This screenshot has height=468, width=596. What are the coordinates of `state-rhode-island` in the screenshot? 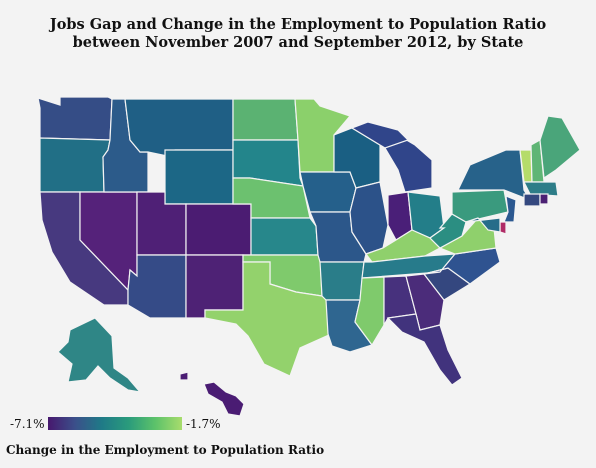 It's located at (544, 199).